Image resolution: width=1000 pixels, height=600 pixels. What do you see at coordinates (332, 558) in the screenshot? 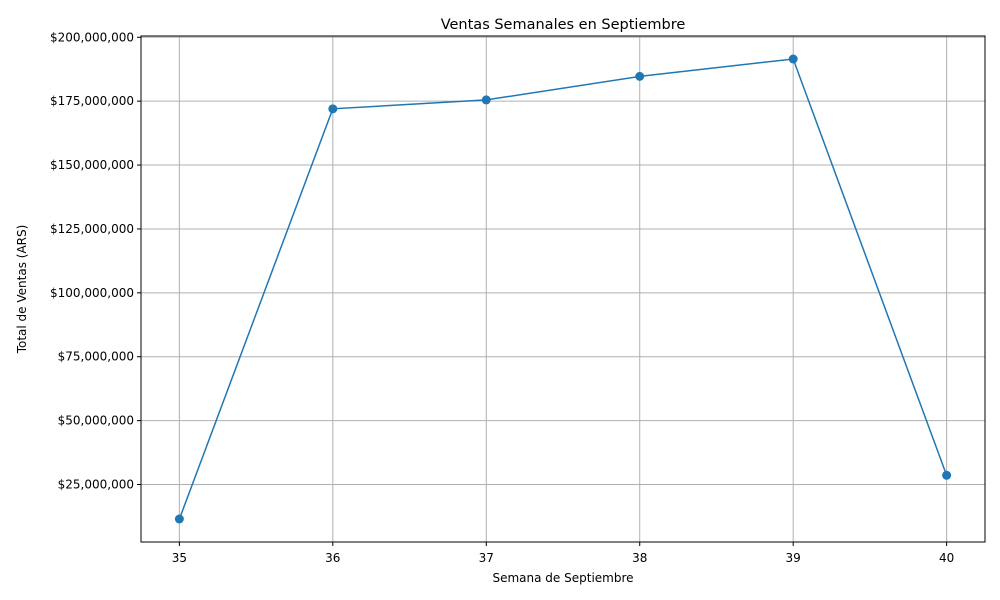
I see `x-tick-label: 36` at bounding box center [332, 558].